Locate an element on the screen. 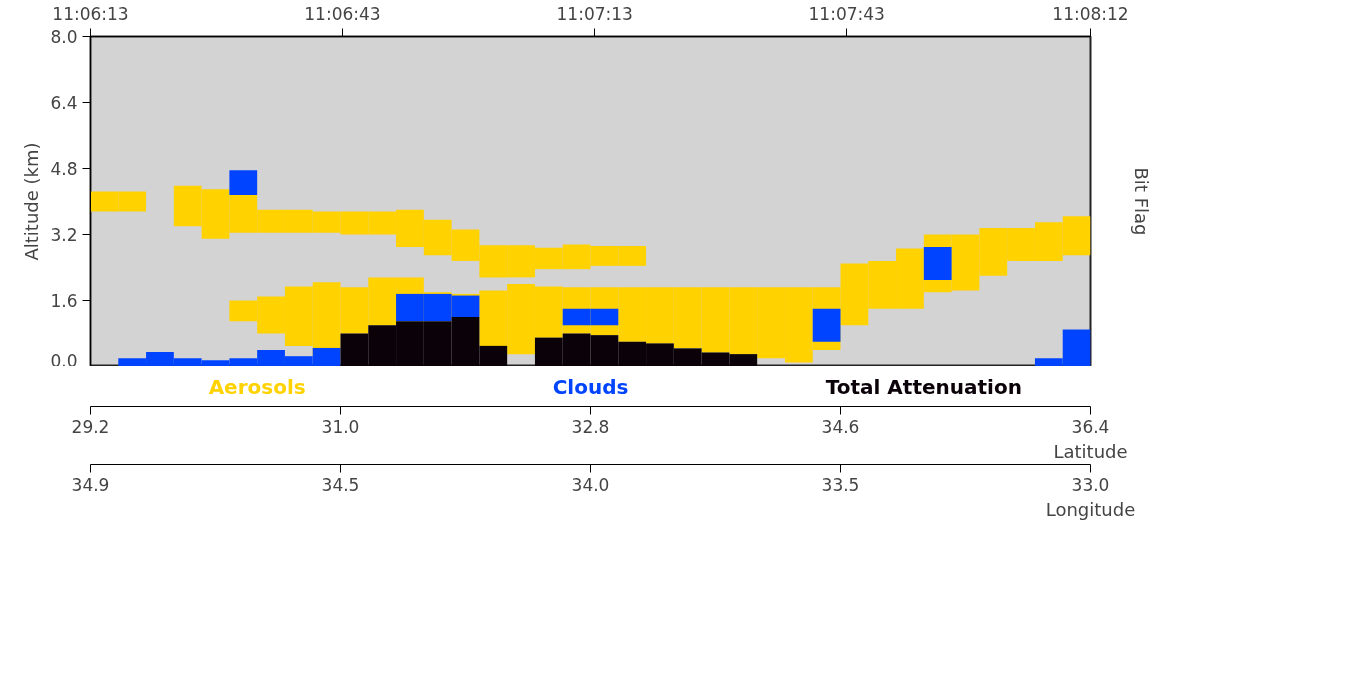 This screenshot has height=677, width=1370. text: Longitude is located at coordinates (1090, 509).